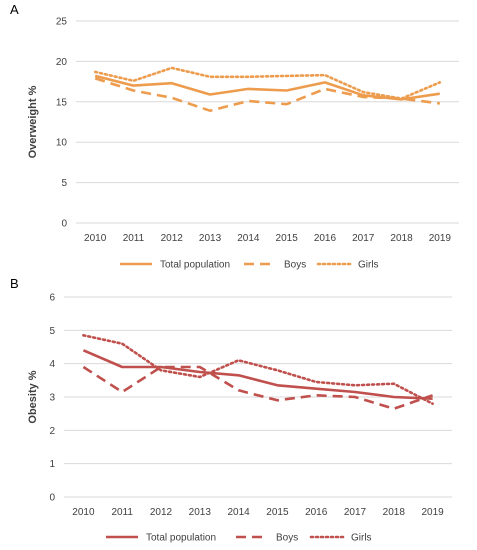 The height and width of the screenshot is (550, 477). Describe the element at coordinates (33, 121) in the screenshot. I see `y-axis-label: Overweight %` at that location.